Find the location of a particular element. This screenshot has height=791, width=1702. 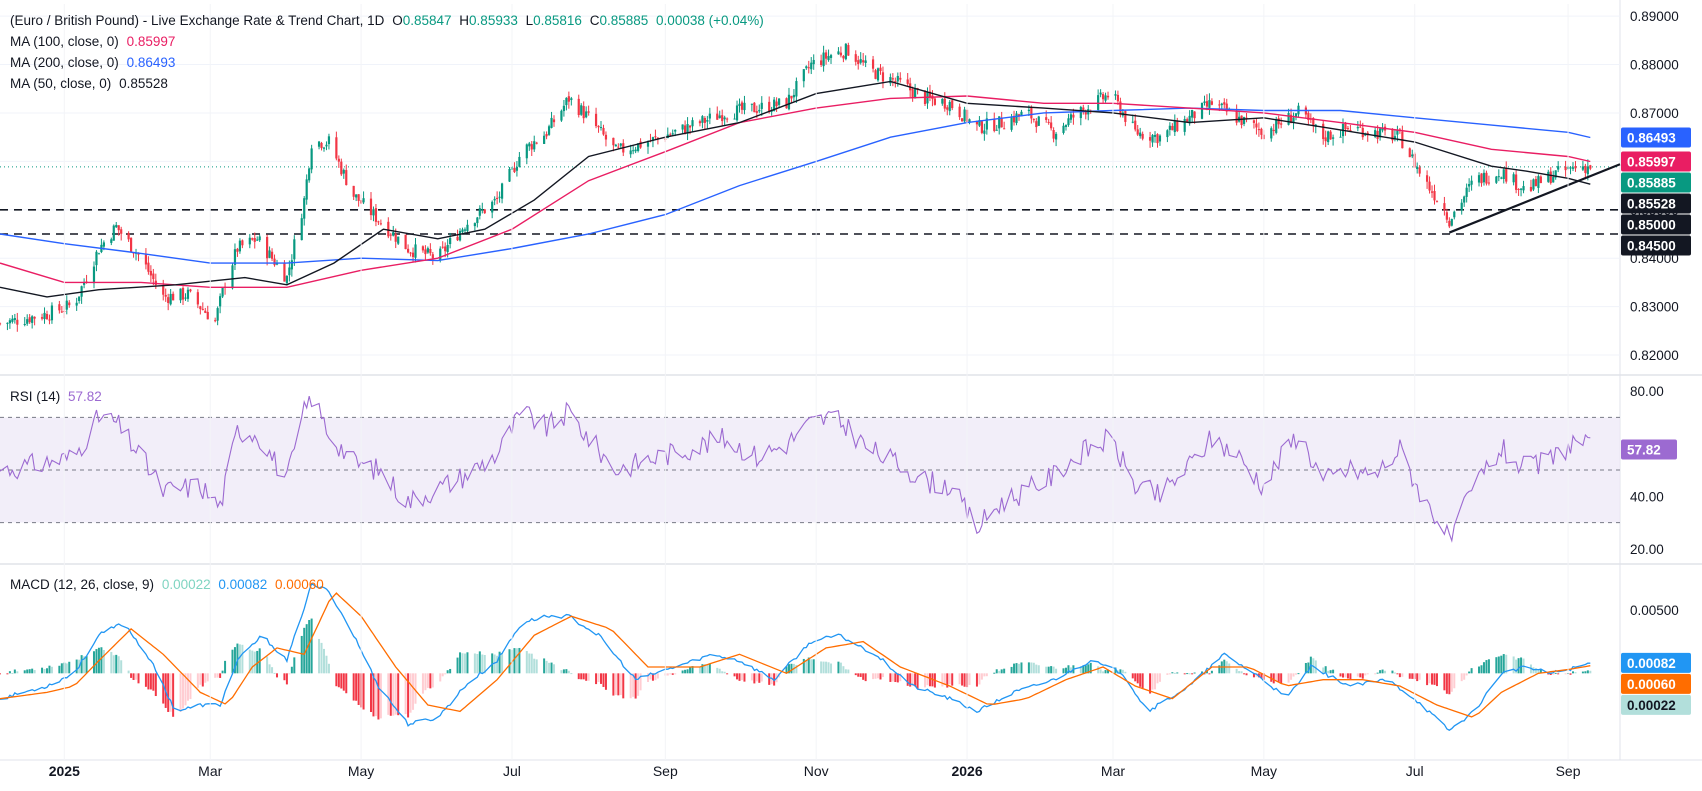

rsi-legend: RSI (14) 57.82 is located at coordinates (58, 396).